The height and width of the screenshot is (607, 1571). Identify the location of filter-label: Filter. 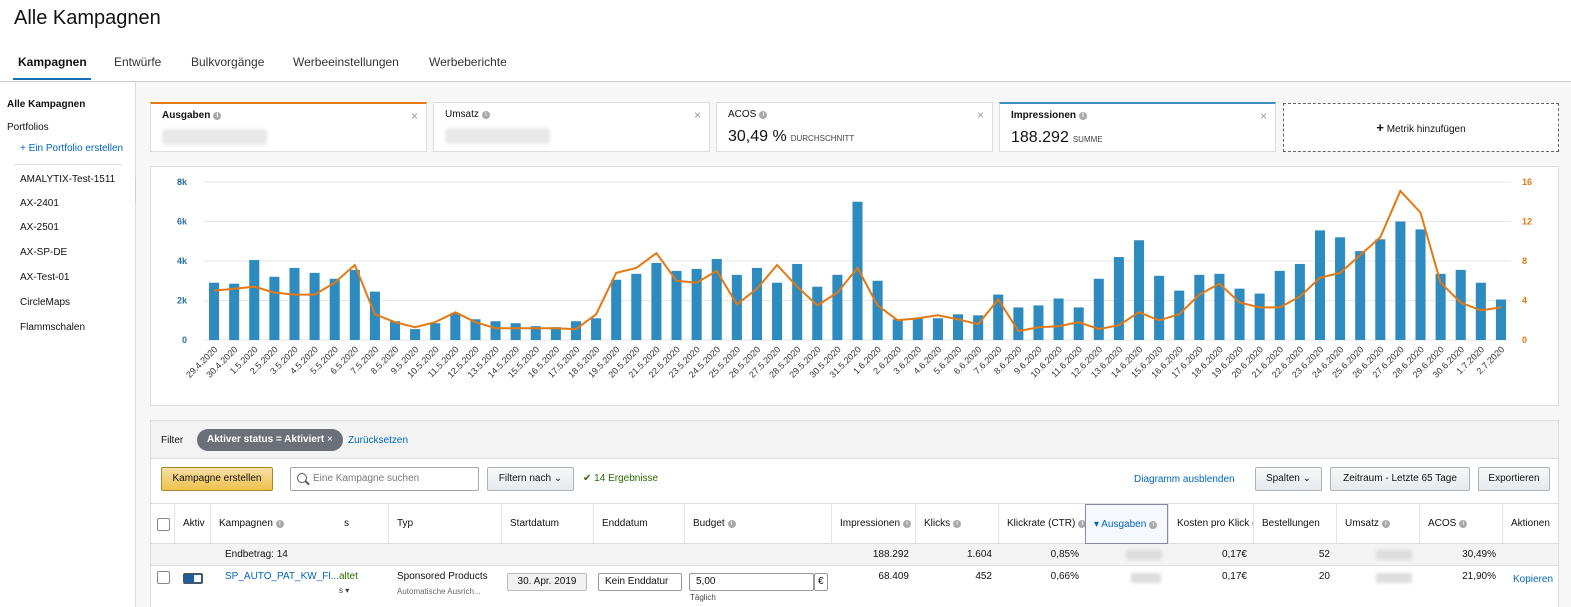
(172, 440).